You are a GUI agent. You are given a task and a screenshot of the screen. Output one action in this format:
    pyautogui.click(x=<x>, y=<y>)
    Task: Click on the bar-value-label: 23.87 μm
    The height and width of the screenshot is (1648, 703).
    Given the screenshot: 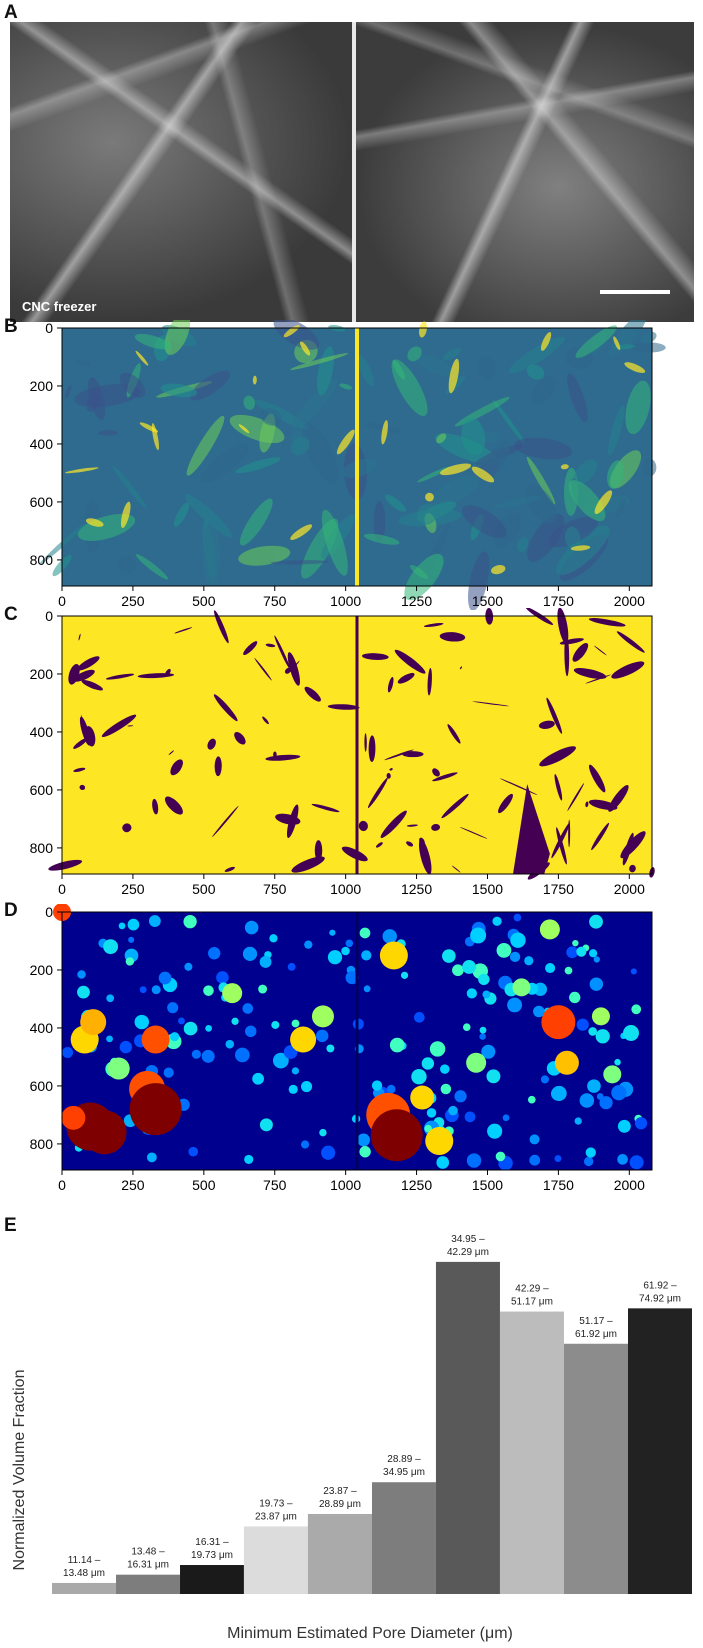 What is the action you would take?
    pyautogui.click(x=276, y=1516)
    